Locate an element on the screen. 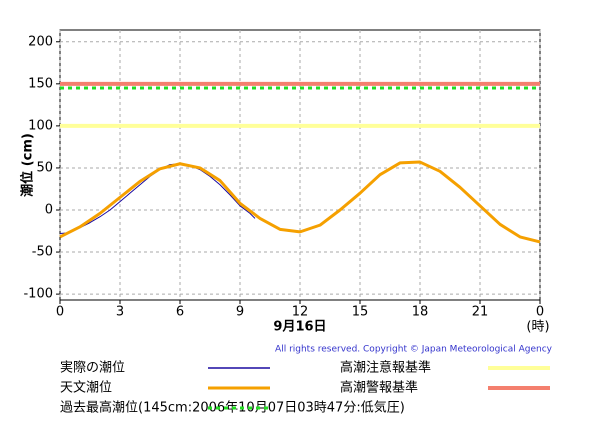  legend-label: 天文潮位 is located at coordinates (86, 388).